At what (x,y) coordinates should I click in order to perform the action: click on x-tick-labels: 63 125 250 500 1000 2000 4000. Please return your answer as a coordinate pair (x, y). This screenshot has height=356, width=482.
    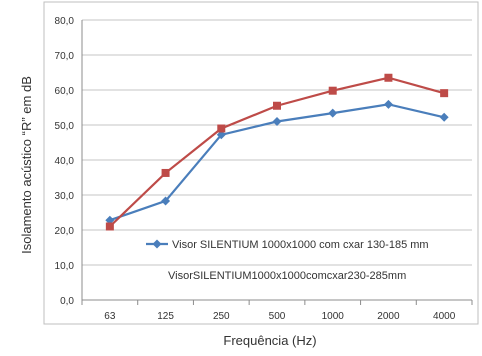
    Looking at the image, I should click on (279, 316).